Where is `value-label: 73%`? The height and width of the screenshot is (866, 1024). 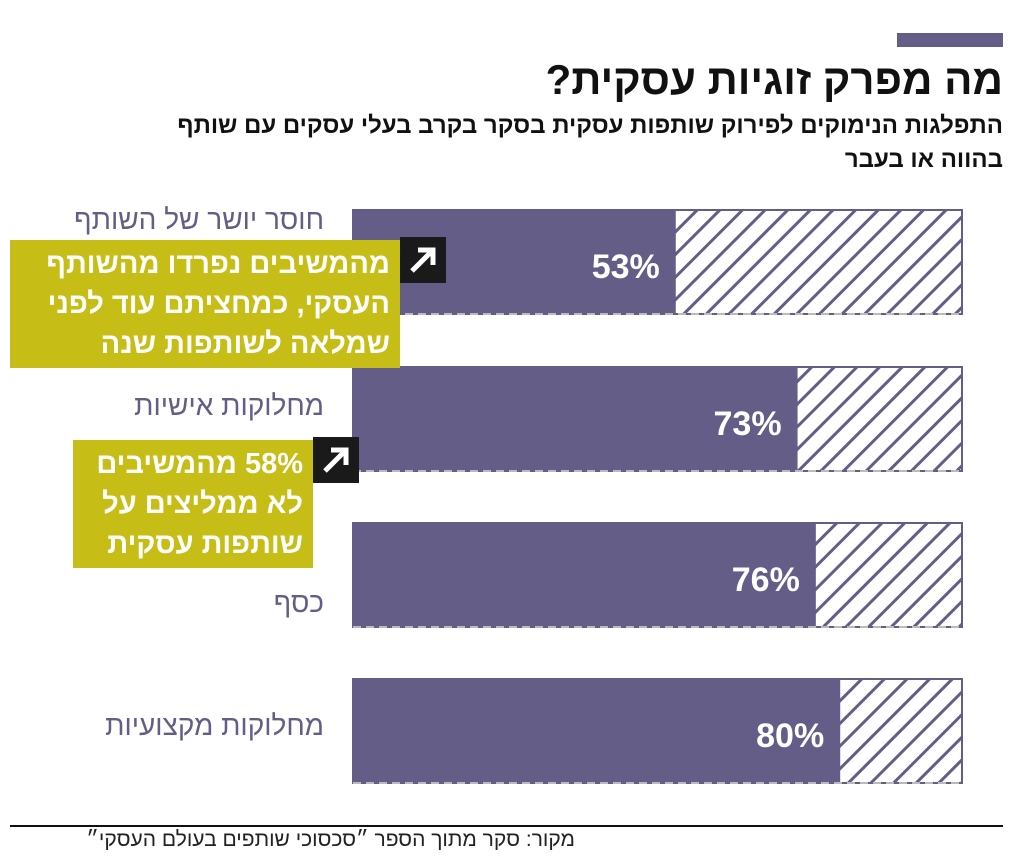
value-label: 73% is located at coordinates (748, 424).